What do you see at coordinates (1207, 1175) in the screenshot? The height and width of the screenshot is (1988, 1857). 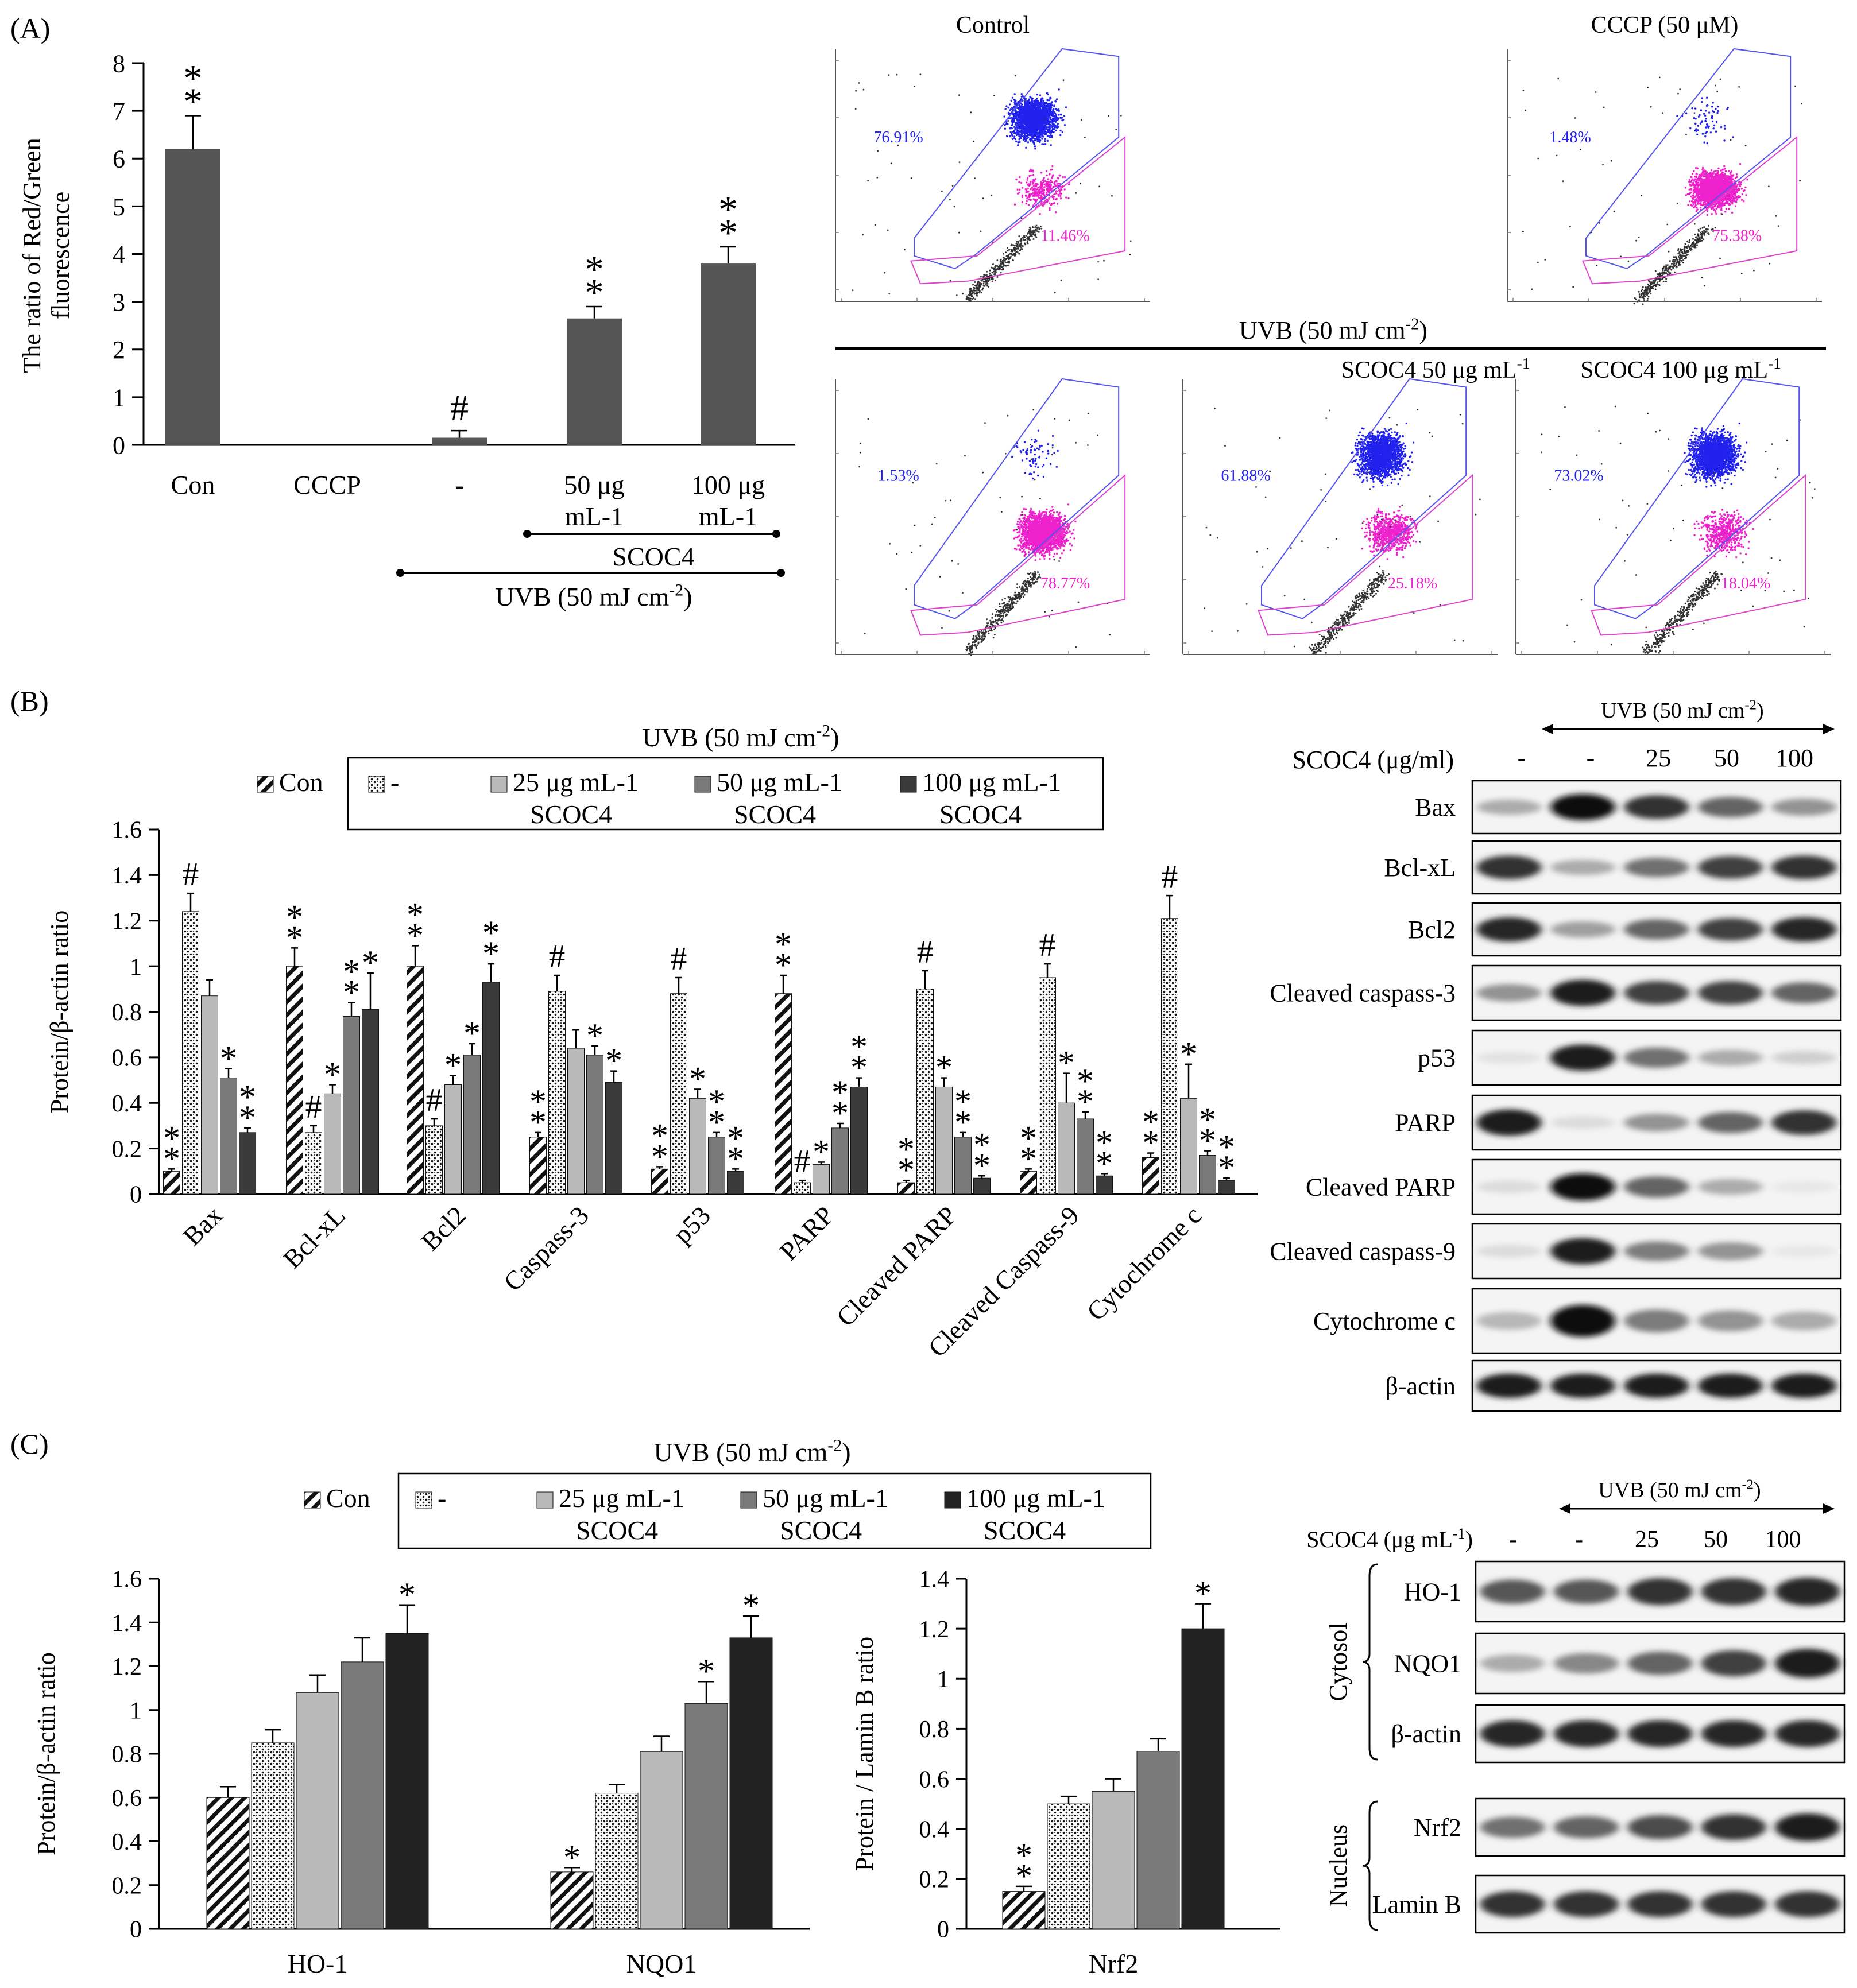 I see `bar-Cytochrome c-3` at bounding box center [1207, 1175].